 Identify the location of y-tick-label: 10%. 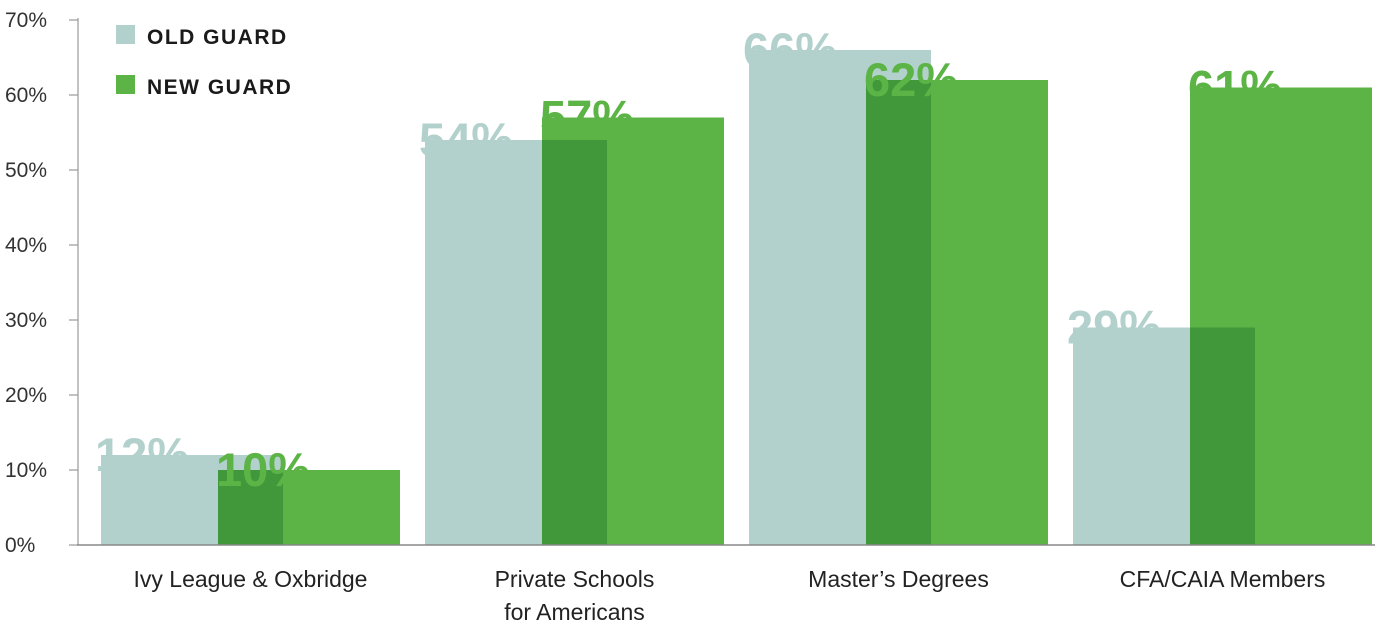
(26, 470).